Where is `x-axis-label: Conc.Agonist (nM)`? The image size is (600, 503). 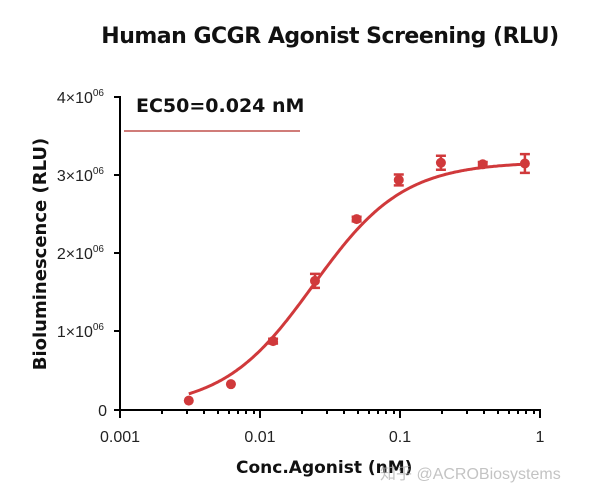
x-axis-label: Conc.Agonist (nM) is located at coordinates (324, 468).